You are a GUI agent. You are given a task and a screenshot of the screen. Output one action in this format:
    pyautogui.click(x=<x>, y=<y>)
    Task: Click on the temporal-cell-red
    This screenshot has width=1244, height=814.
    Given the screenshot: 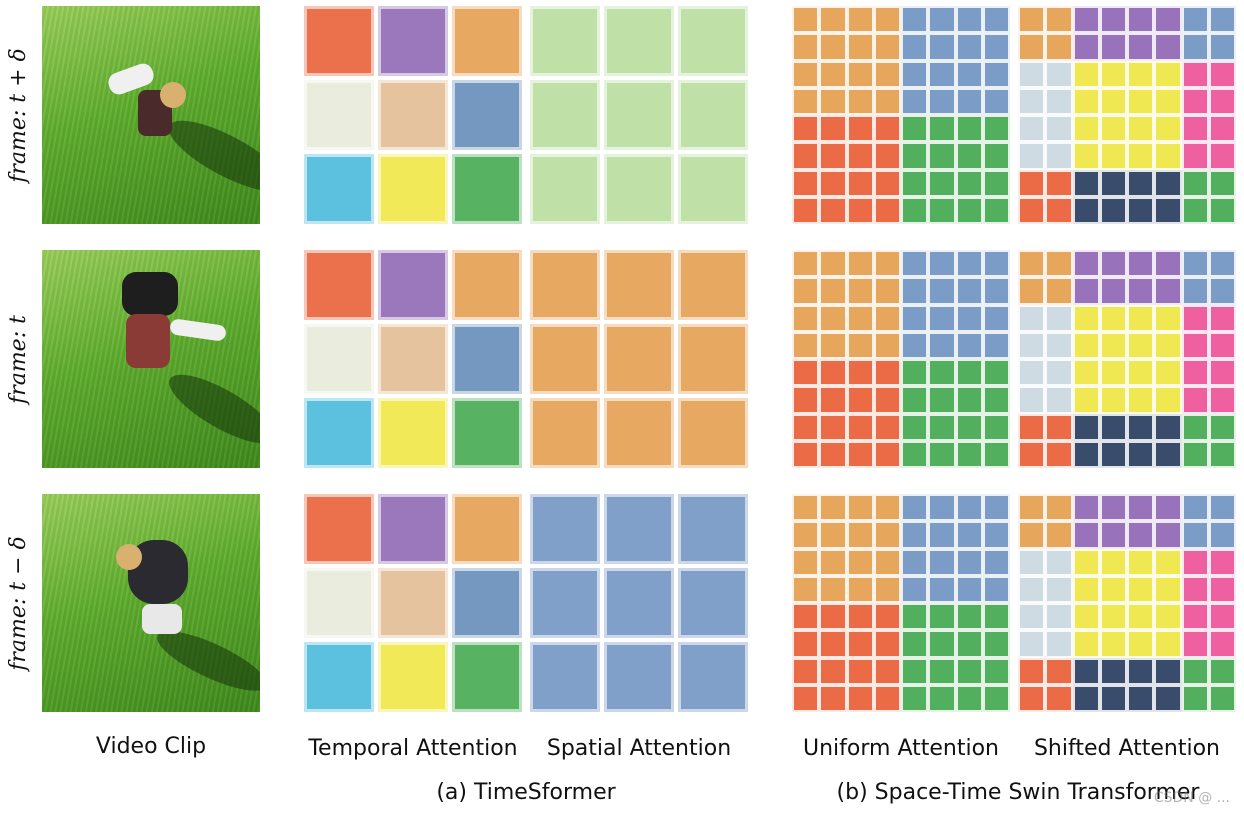 What is the action you would take?
    pyautogui.click(x=339, y=41)
    